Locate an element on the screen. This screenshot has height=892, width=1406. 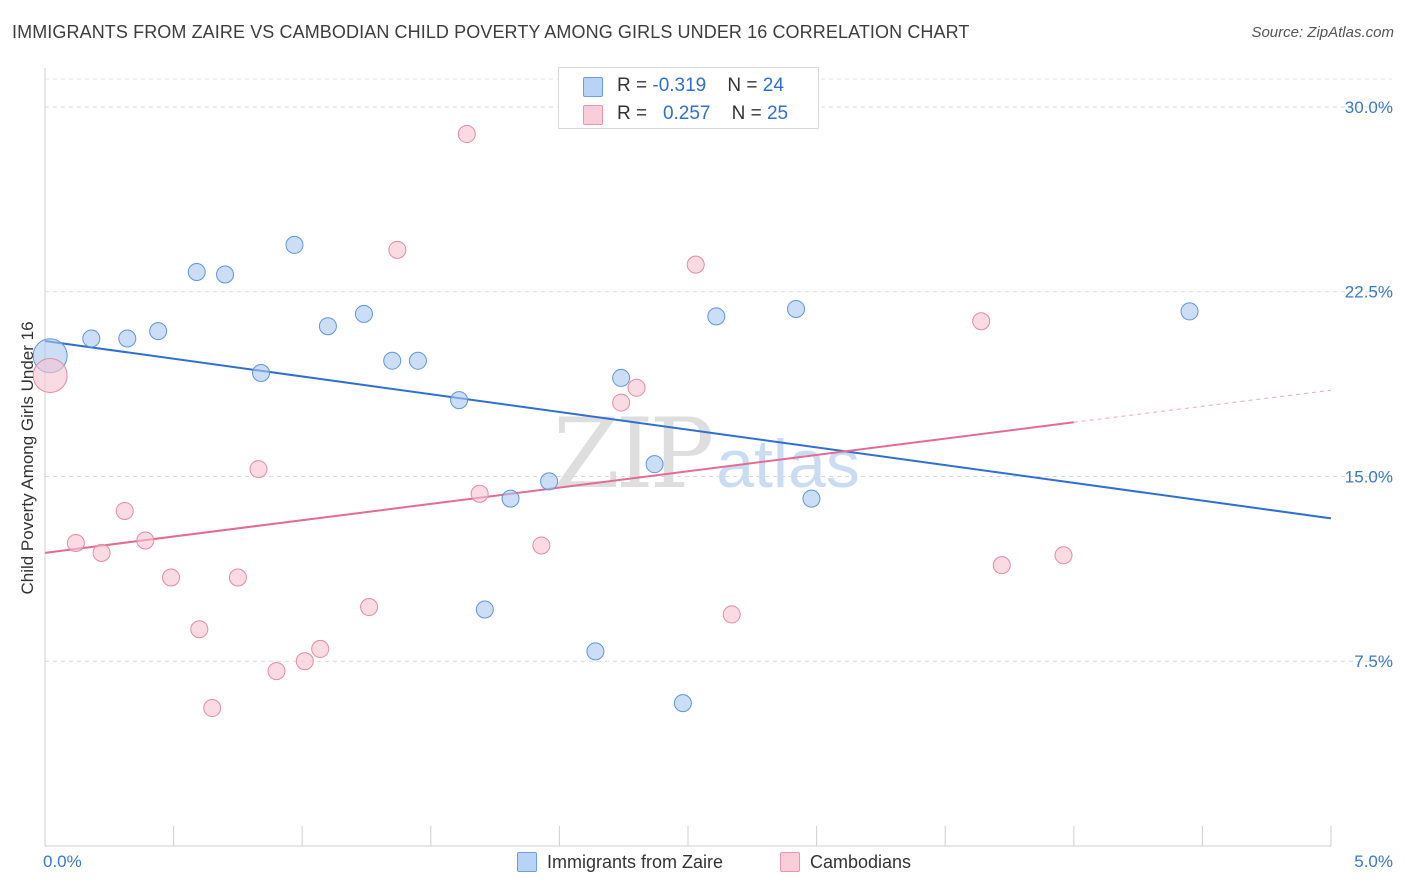
watermark: ZIPatlas is located at coordinates (706, 454).